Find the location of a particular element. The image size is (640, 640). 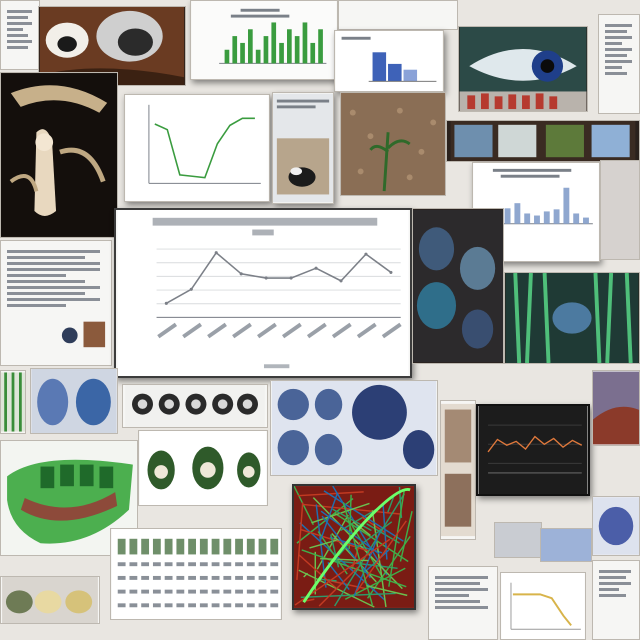

dark-line-chart is located at coordinates (533, 450).